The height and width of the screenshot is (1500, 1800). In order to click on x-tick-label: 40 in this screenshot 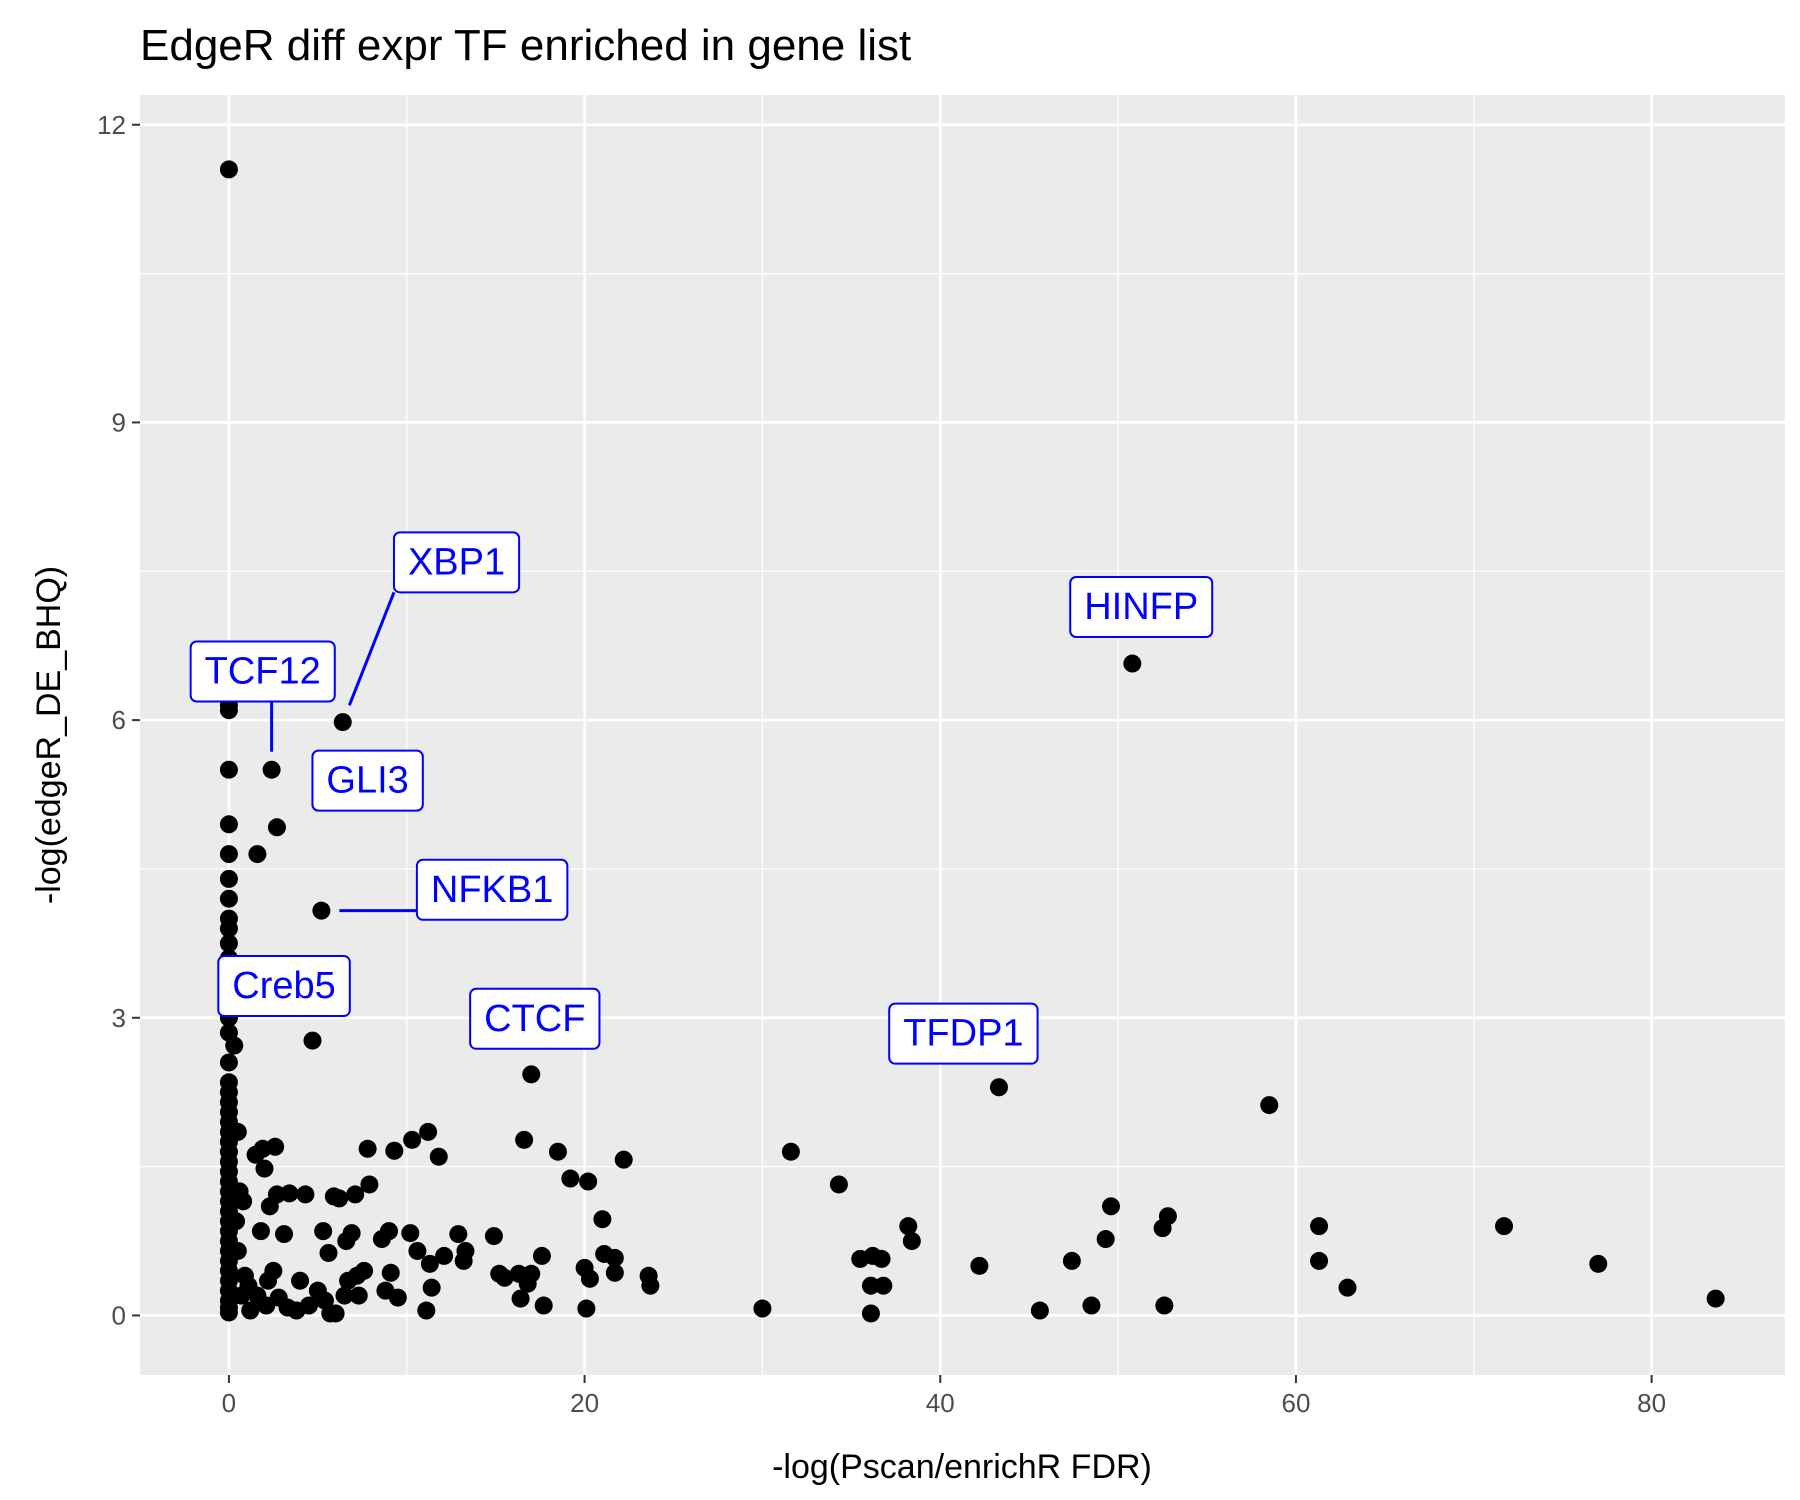, I will do `click(940, 1403)`.